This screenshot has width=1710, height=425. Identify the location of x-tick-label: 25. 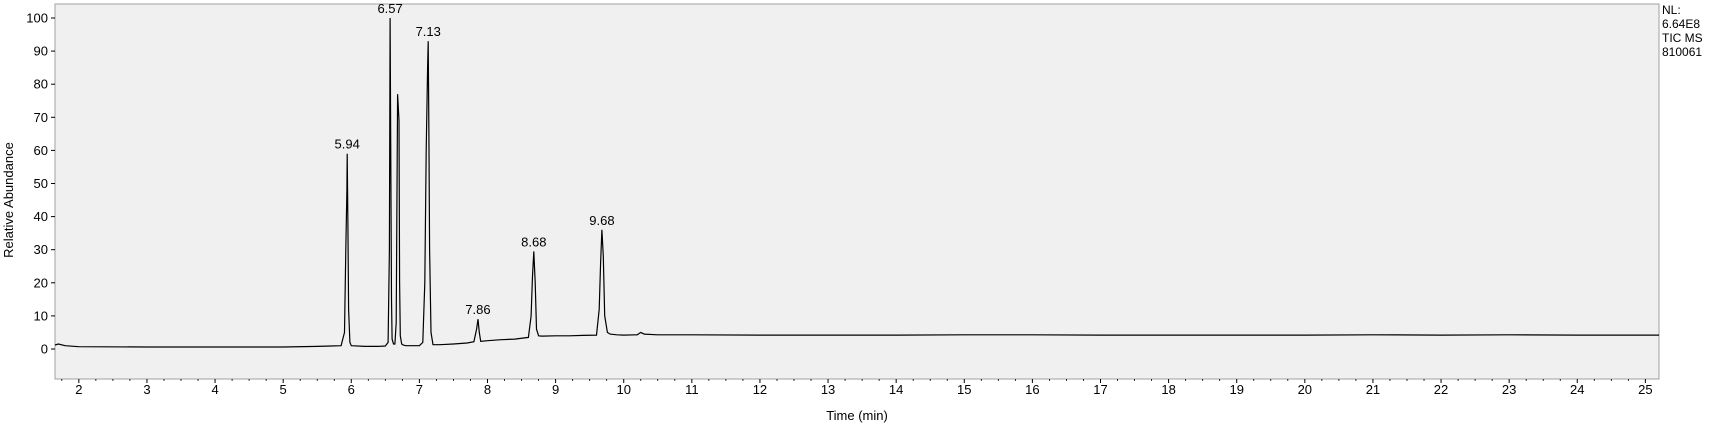
(1645, 389).